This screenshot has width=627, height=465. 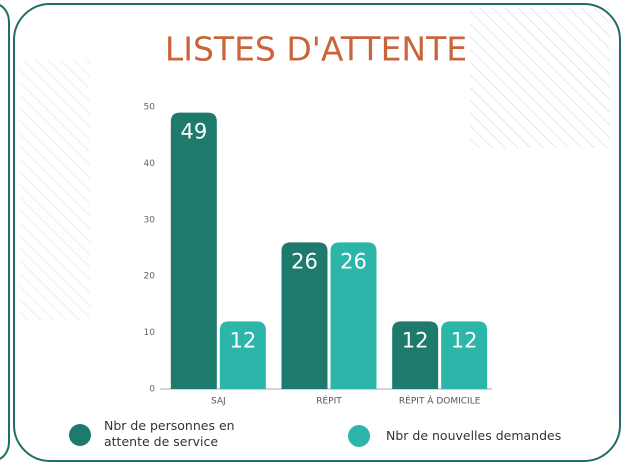 I want to click on x-tick-label: RÉPIT À DOMICILE, so click(x=440, y=401).